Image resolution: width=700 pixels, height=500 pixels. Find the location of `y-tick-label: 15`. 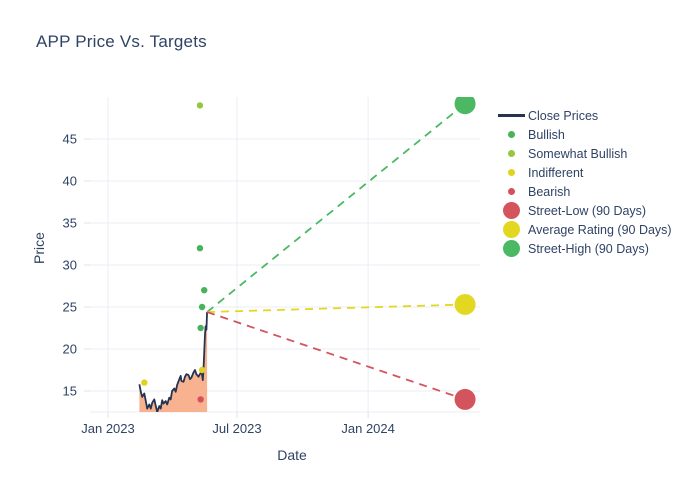

y-tick-label: 15 is located at coordinates (70, 391).